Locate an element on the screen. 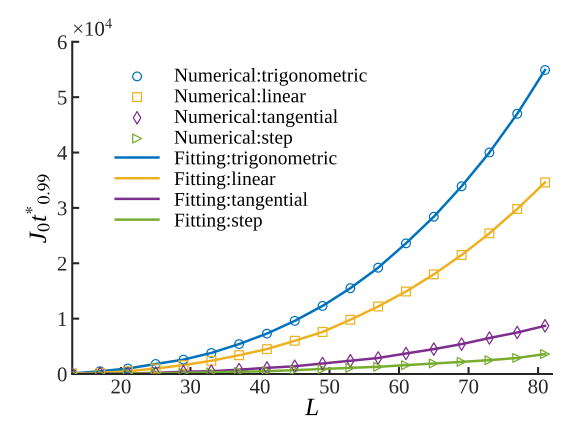  y-tick-label: 4 is located at coordinates (62, 153).